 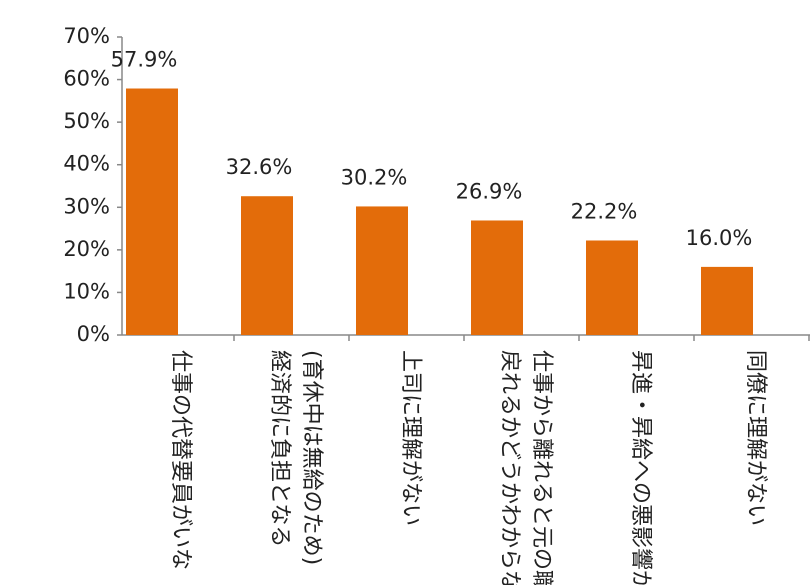 What do you see at coordinates (180, 460) in the screenshot?
I see `x-tick-label: 仕事の代替要員がいな` at bounding box center [180, 460].